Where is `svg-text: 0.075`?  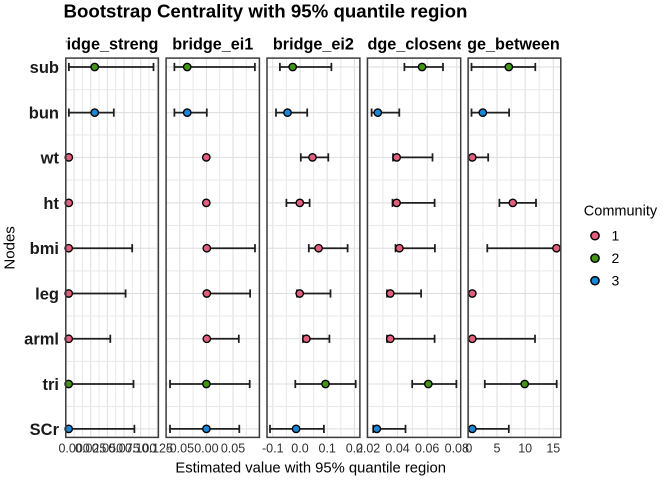 svg-text: 0.075 is located at coordinates (123, 449).